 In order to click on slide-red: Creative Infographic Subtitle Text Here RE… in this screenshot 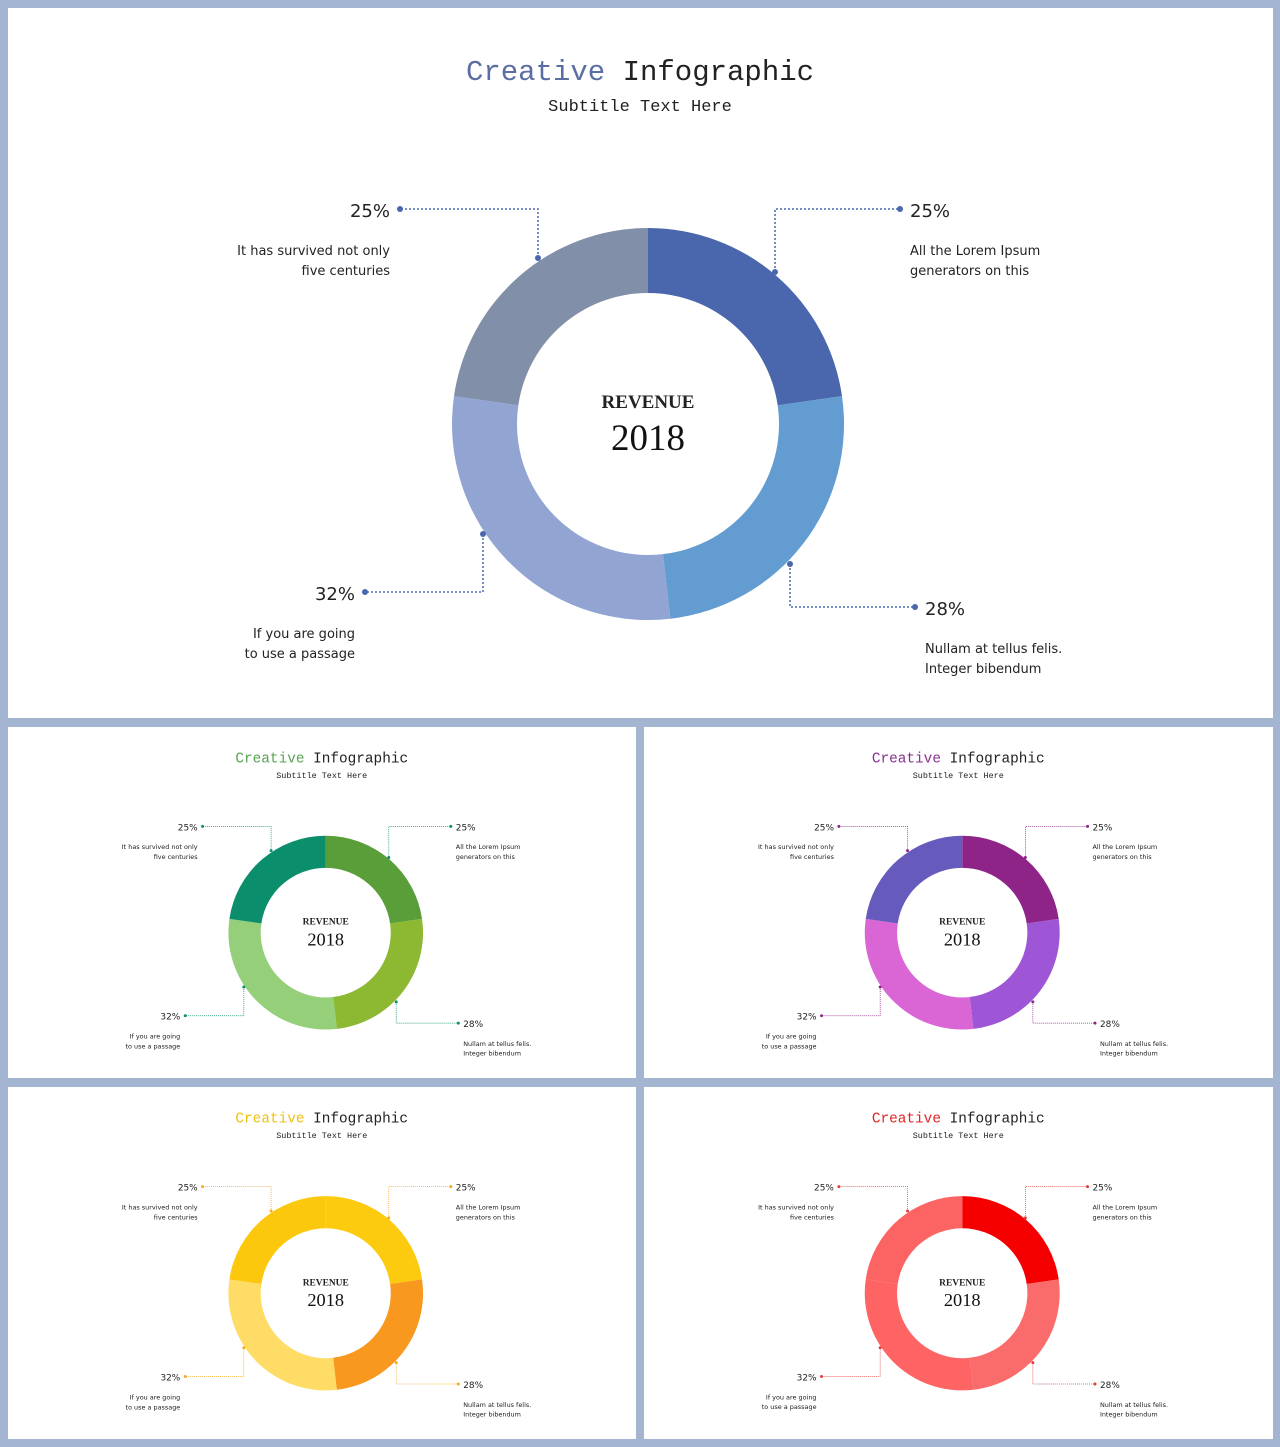, I will do `click(958, 1263)`.